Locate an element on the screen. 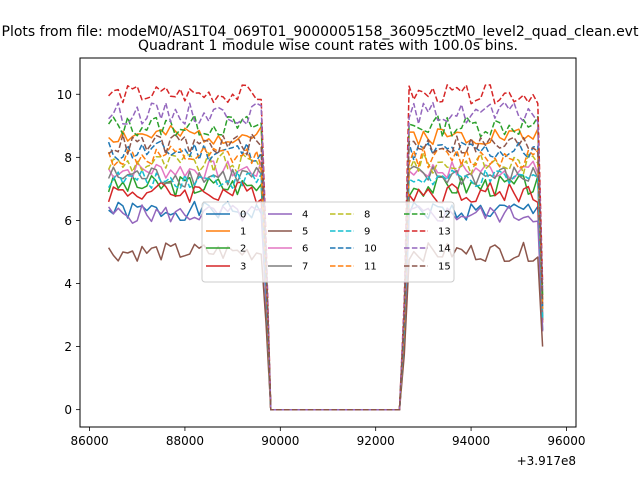 The image size is (640, 480). legend-label-12: 12 is located at coordinates (444, 215).